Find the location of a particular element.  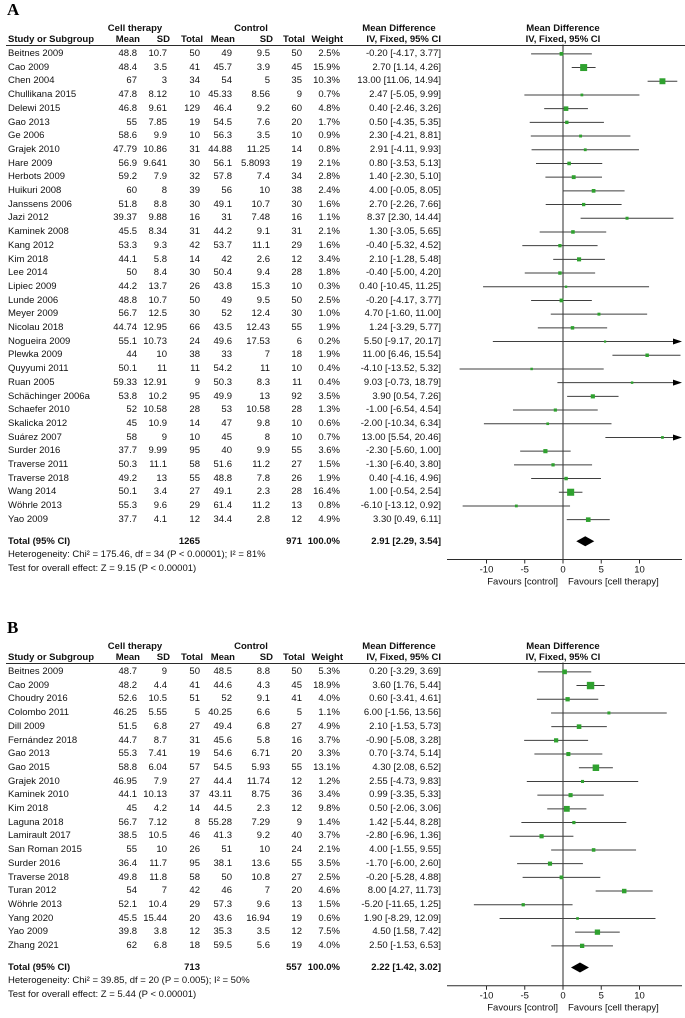

study-cell: 37 is located at coordinates (194, 795).